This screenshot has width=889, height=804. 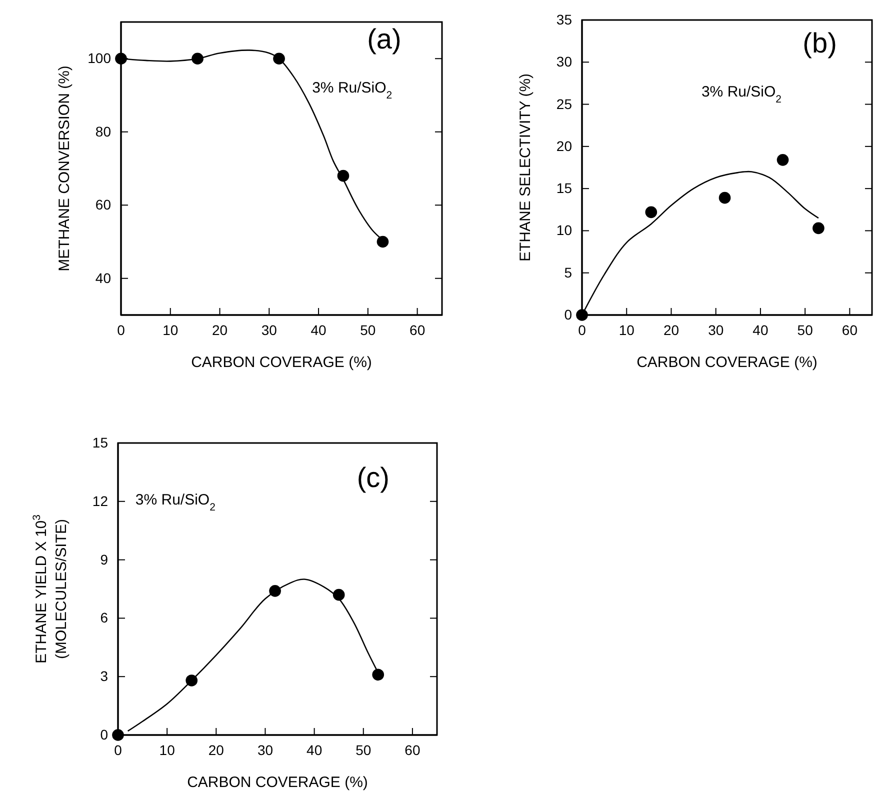 I want to click on y-tick-label: 20, so click(x=564, y=146).